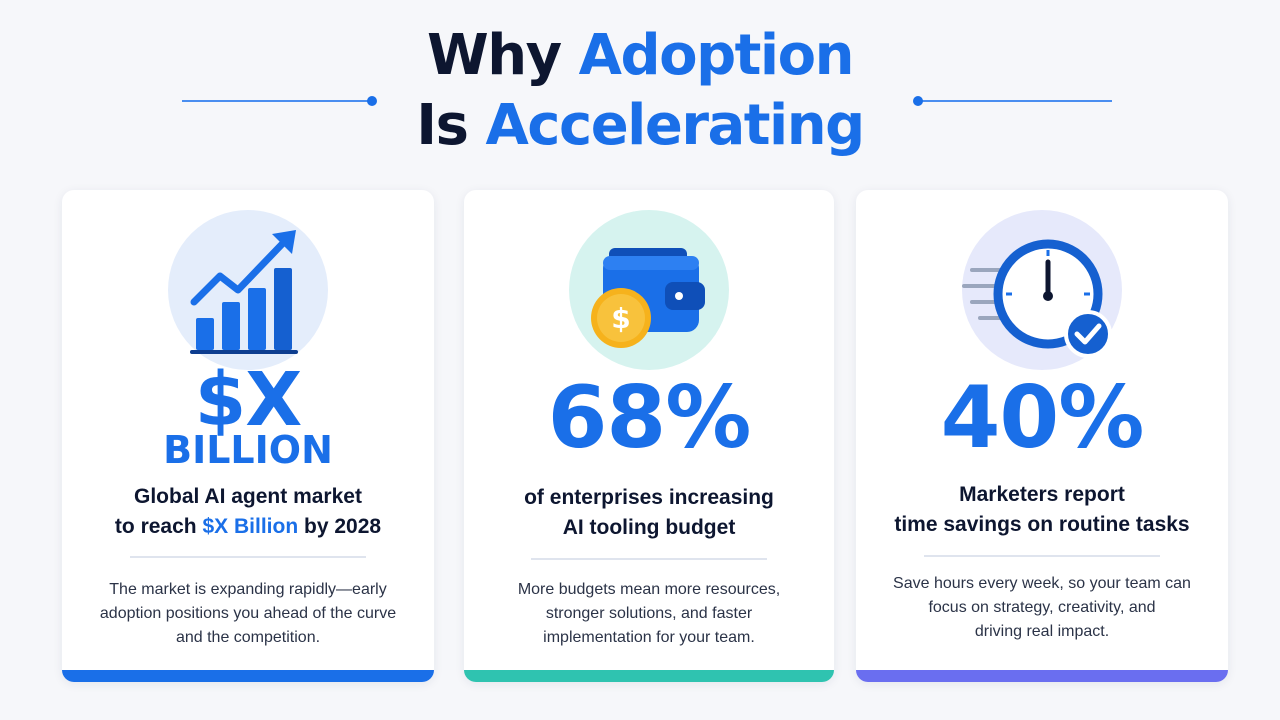 Image resolution: width=1280 pixels, height=720 pixels. Describe the element at coordinates (248, 637) in the screenshot. I see `desc-line-3: and the competition.` at that location.